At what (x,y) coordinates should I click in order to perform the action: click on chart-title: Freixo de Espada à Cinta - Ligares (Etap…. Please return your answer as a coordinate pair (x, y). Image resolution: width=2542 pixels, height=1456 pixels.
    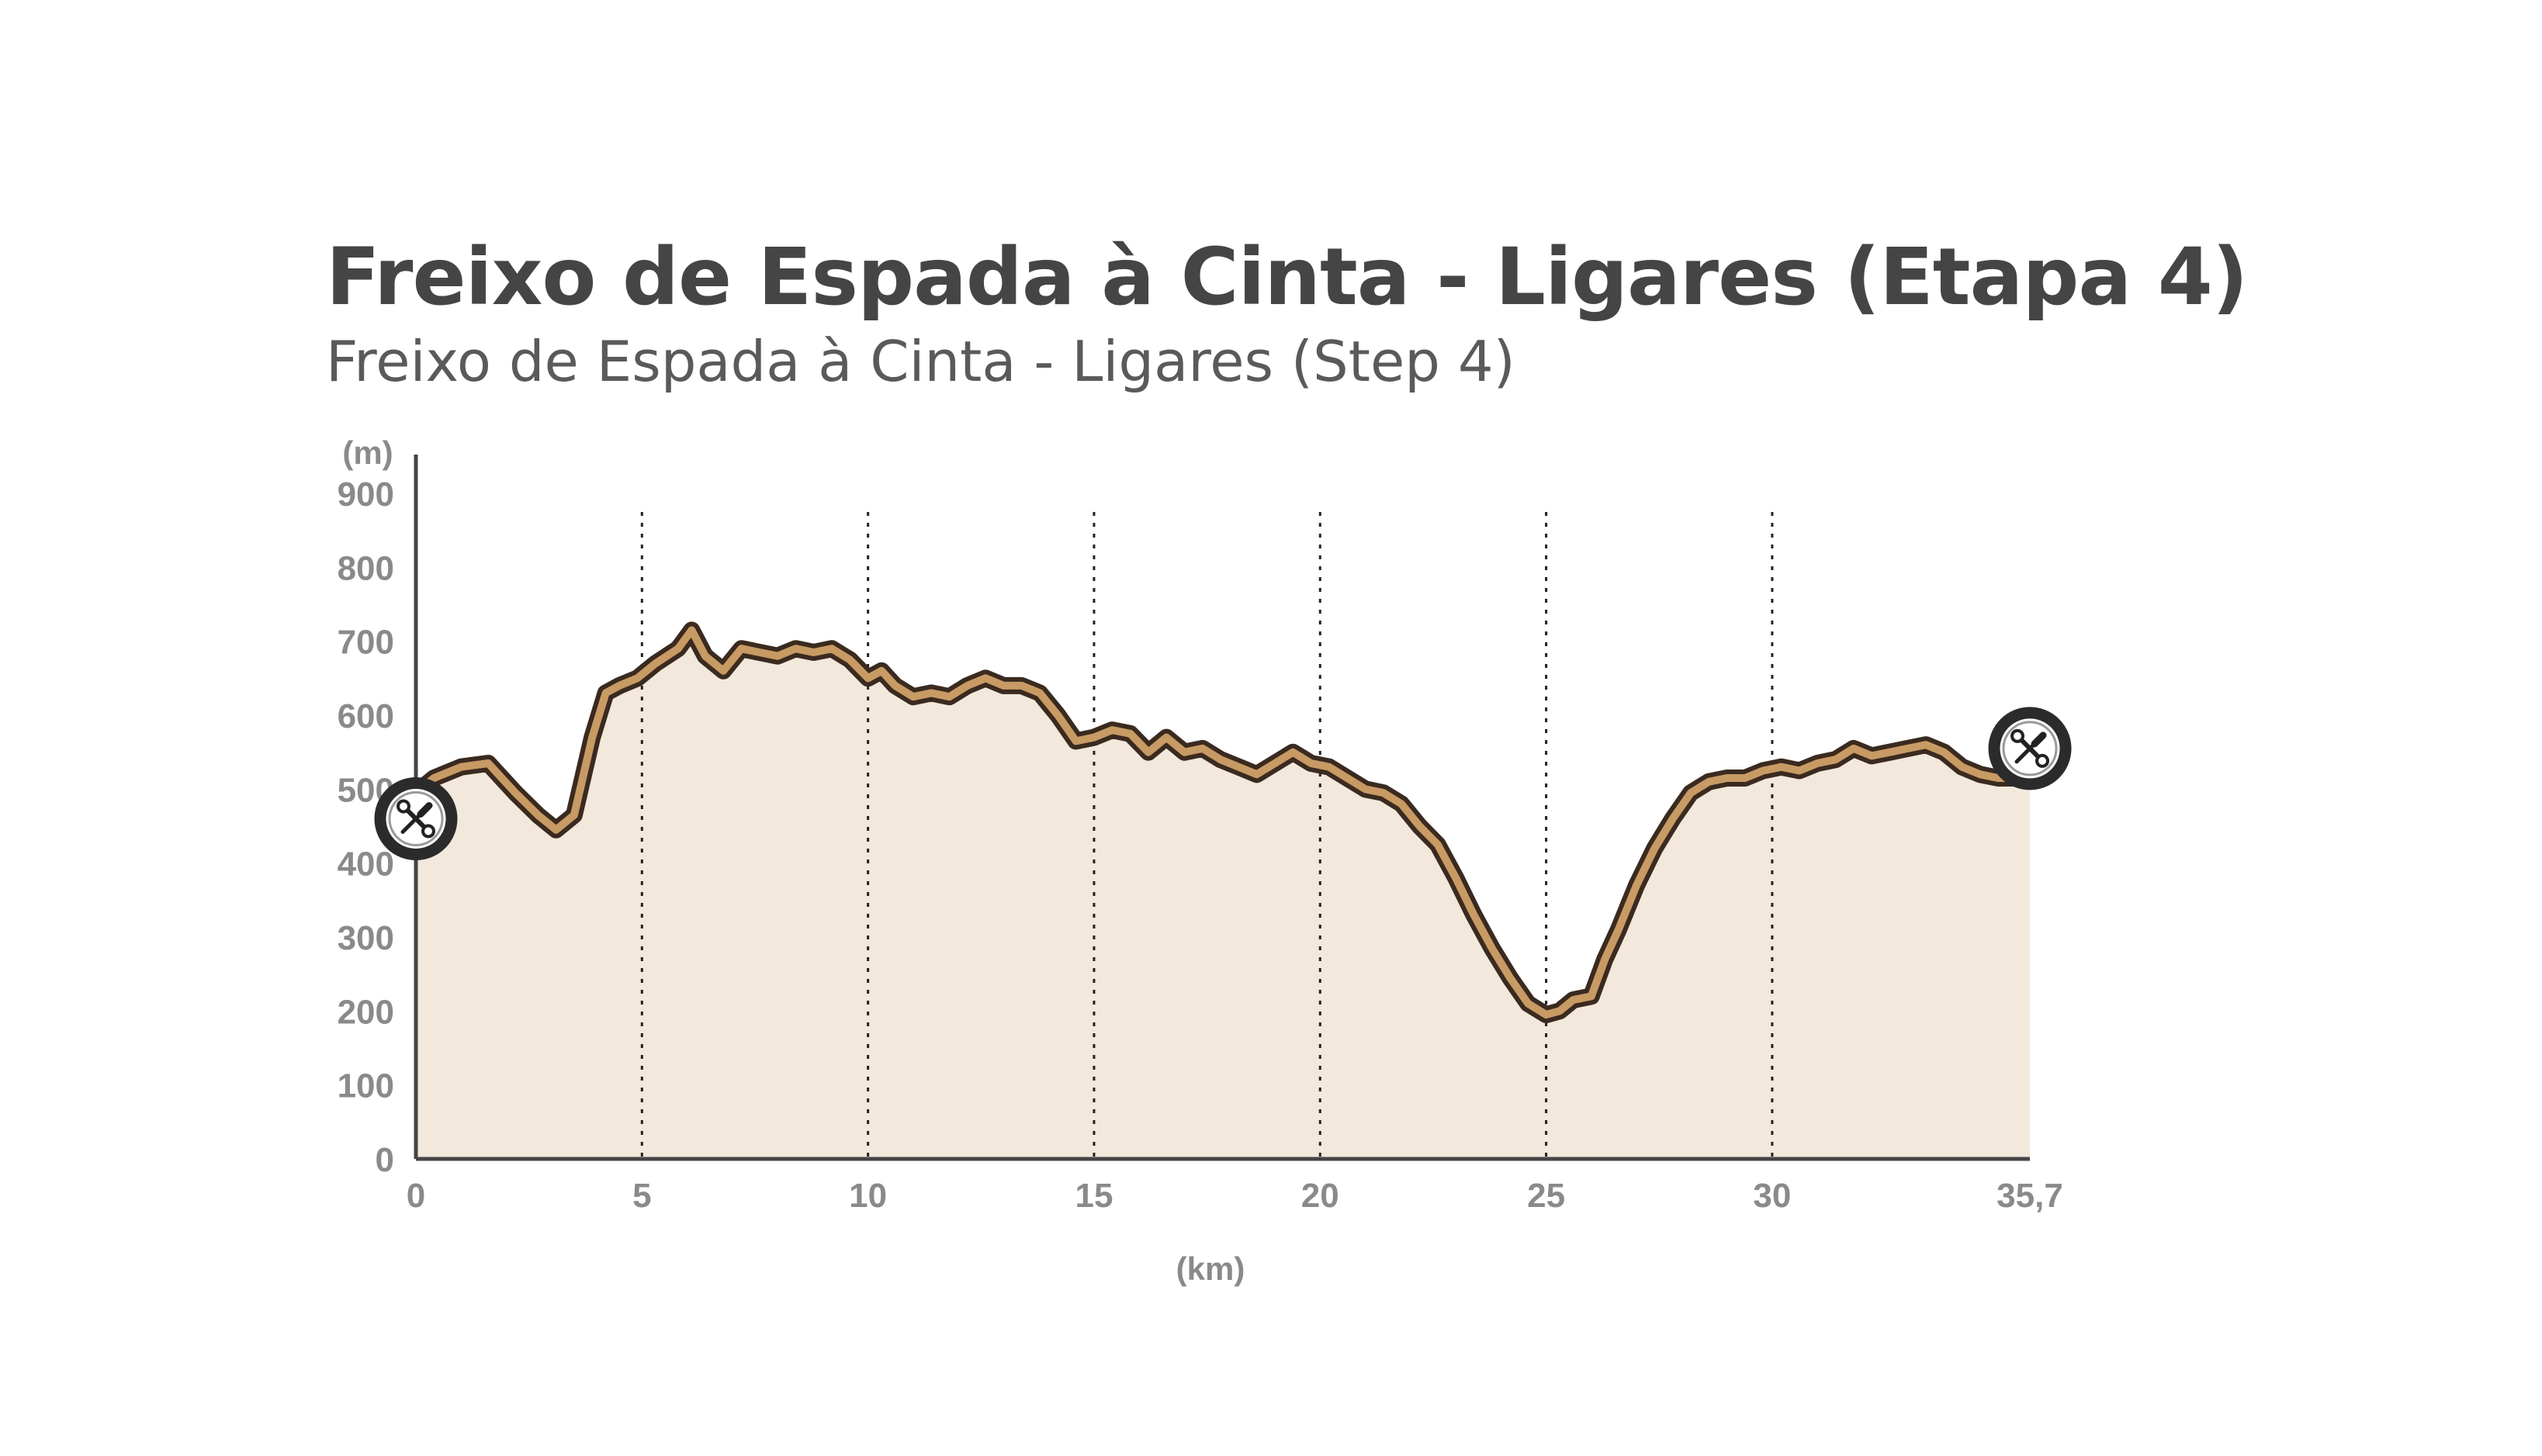
    Looking at the image, I should click on (1287, 277).